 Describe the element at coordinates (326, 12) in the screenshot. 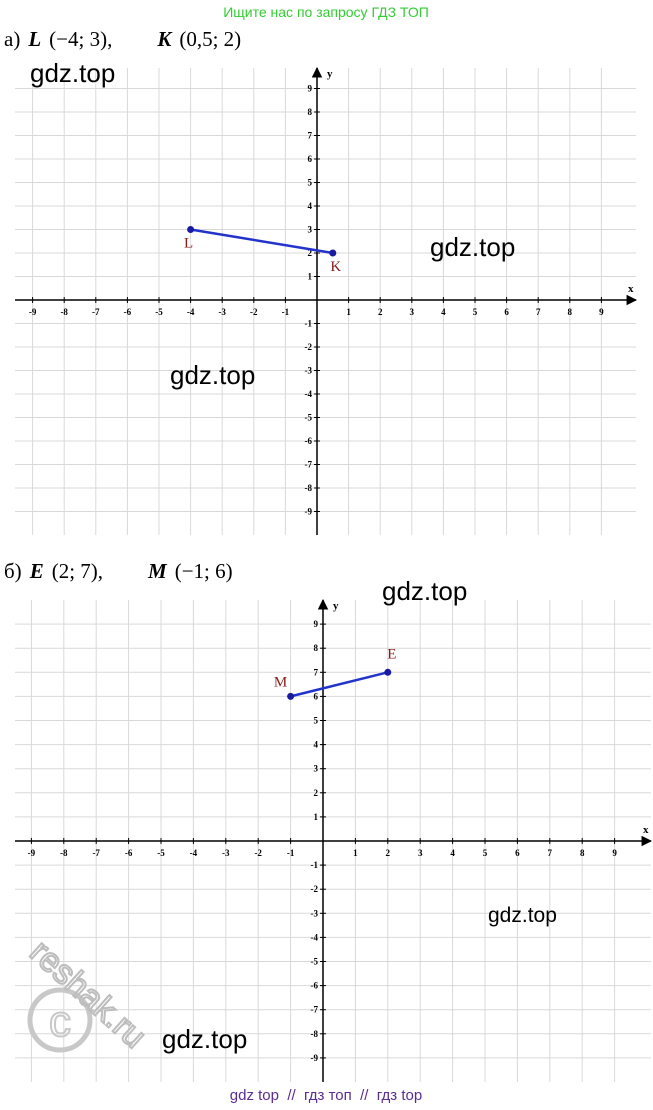

I see `banner: Ищите нас по запросу ГДЗ ТОП` at that location.